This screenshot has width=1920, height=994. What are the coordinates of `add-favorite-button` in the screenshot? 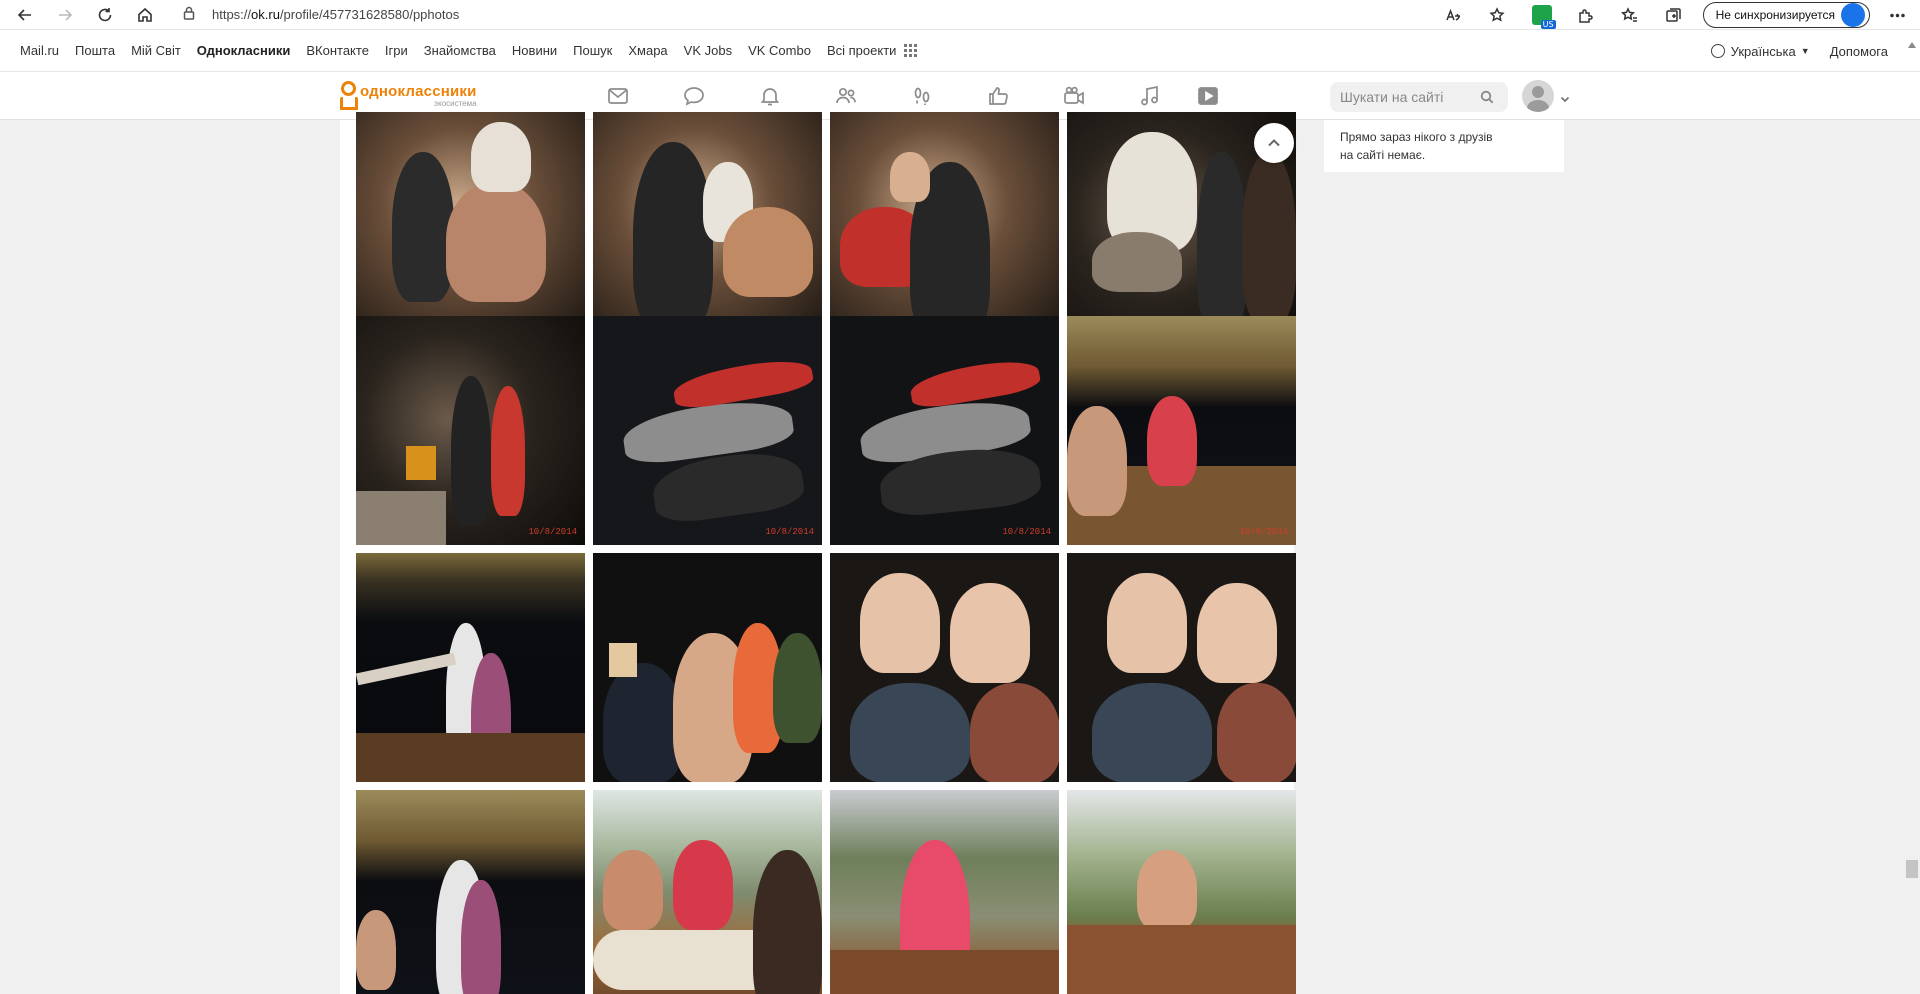 It's located at (1498, 15).